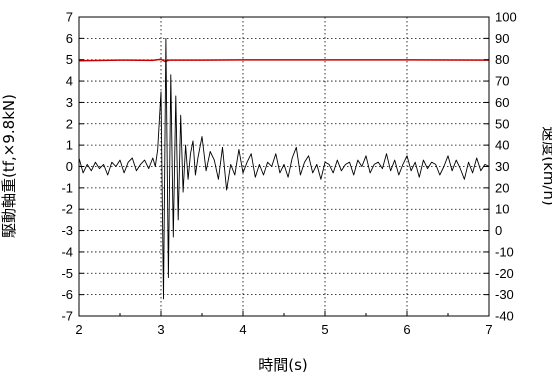  Describe the element at coordinates (69, 81) in the screenshot. I see `y-left-tick-label: 4` at that location.